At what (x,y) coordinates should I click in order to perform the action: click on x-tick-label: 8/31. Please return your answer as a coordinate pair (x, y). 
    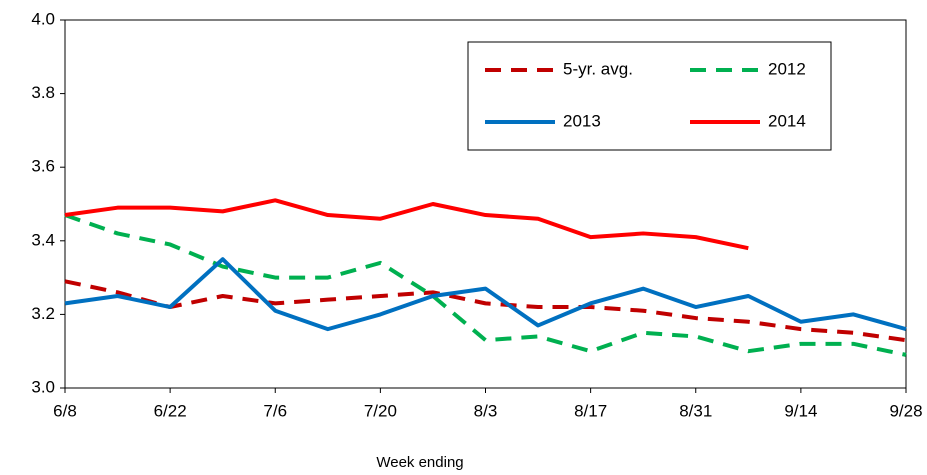
    Looking at the image, I should click on (695, 410).